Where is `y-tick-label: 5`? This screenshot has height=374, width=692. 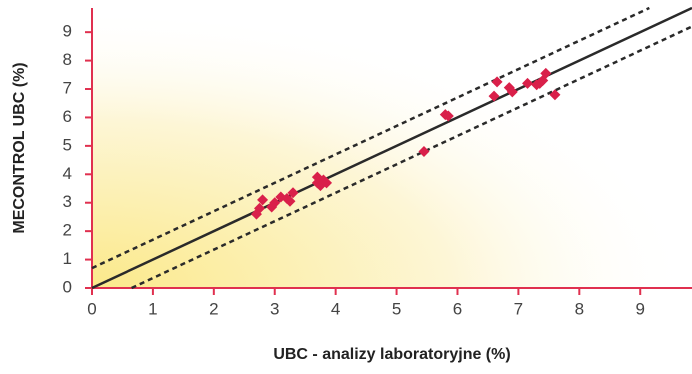 y-tick-label: 5 is located at coordinates (67, 144).